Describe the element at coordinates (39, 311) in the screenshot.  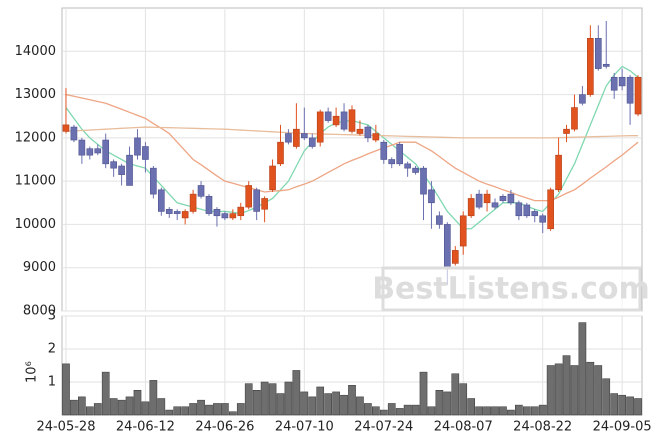
I see `y-tick-label: 8000` at that location.